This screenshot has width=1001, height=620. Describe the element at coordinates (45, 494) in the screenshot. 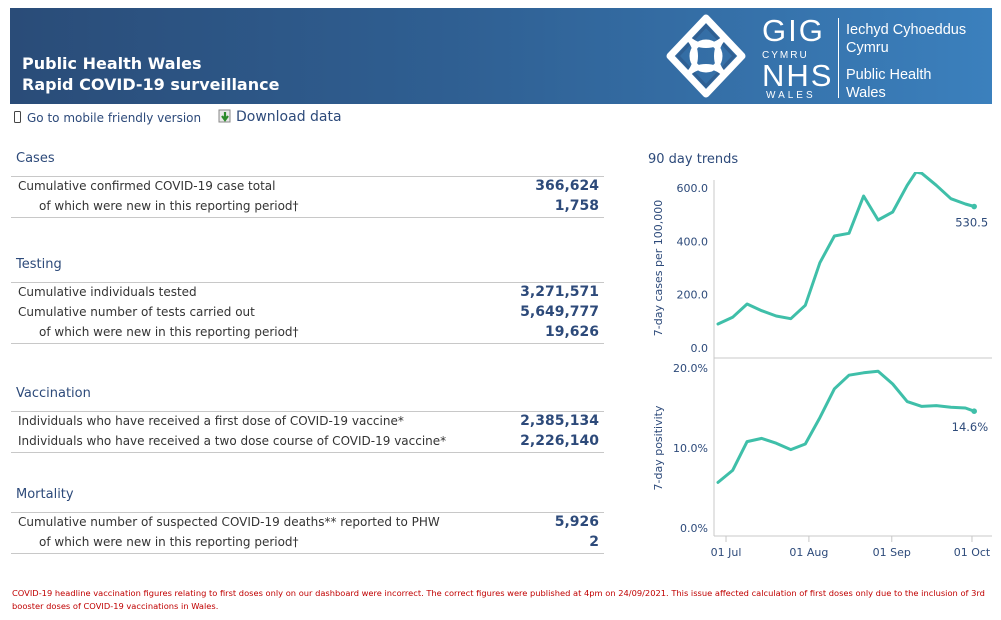

I see `section-title-mortality: Mortality` at that location.